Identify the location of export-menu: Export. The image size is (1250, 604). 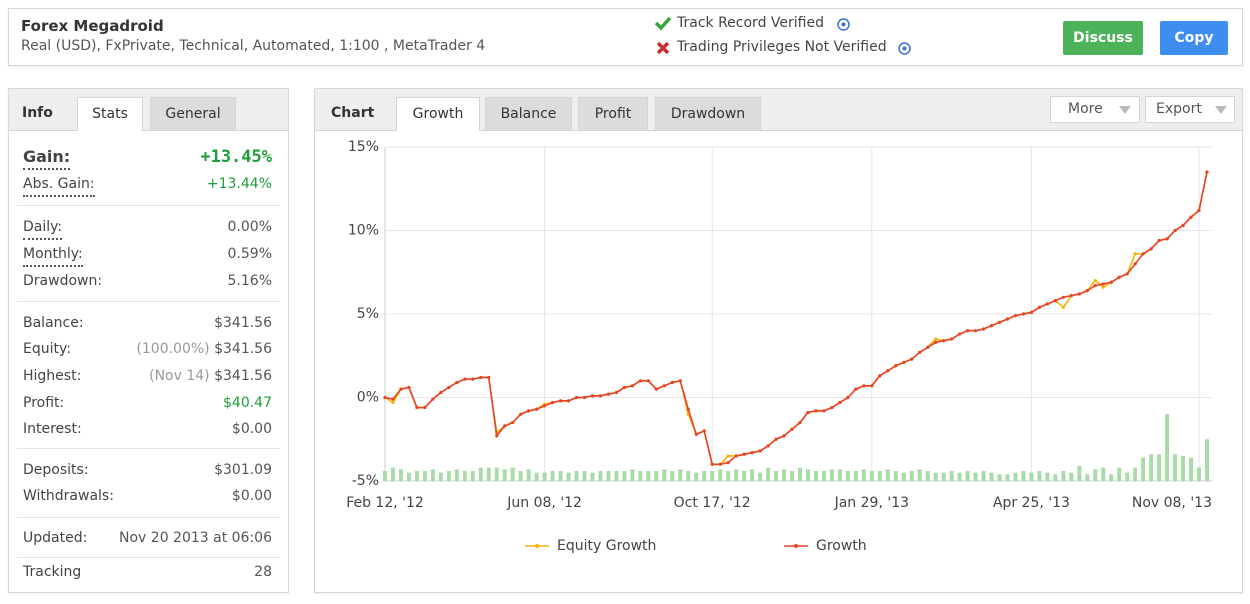
(1190, 109).